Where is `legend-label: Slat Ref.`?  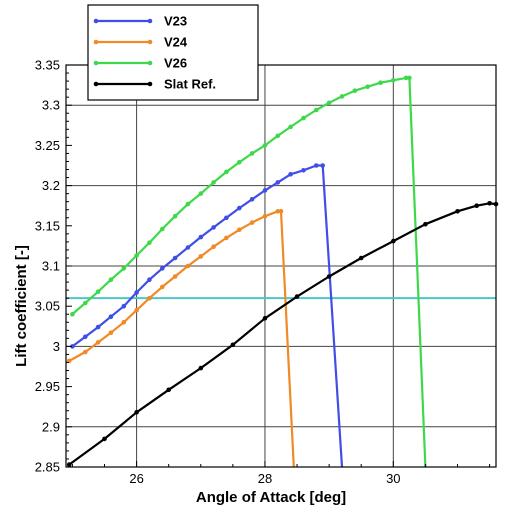 legend-label: Slat Ref. is located at coordinates (190, 84).